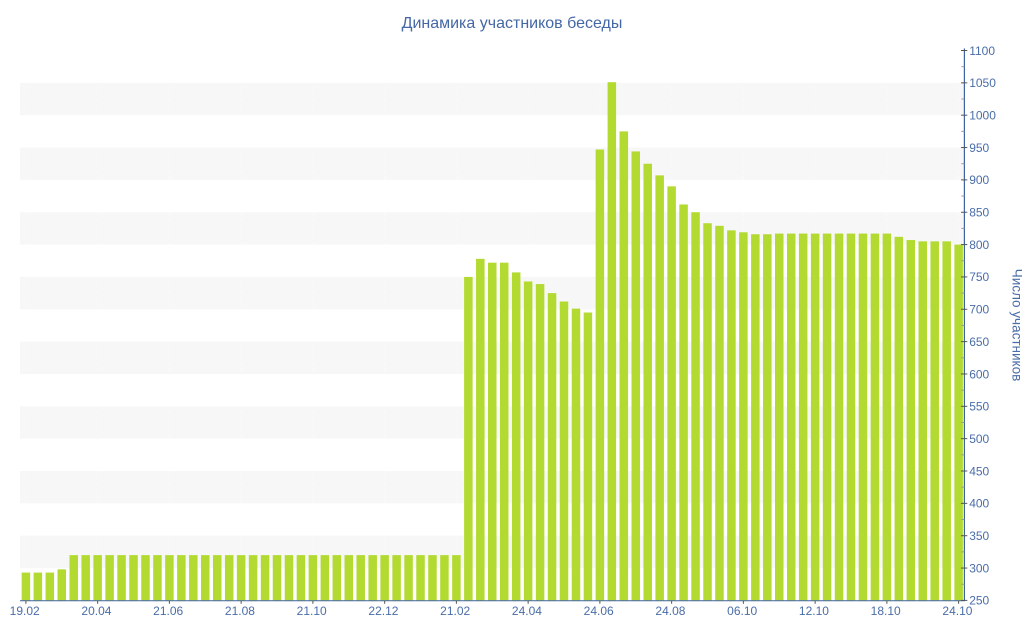  I want to click on svg-text: 850, so click(979, 213).